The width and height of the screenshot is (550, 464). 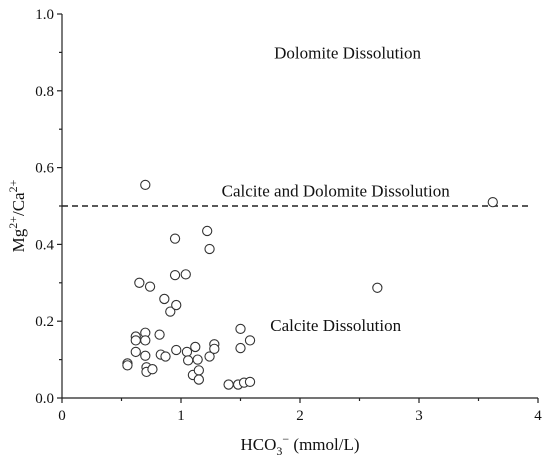 What do you see at coordinates (62, 416) in the screenshot?
I see `x-tick-label: 0` at bounding box center [62, 416].